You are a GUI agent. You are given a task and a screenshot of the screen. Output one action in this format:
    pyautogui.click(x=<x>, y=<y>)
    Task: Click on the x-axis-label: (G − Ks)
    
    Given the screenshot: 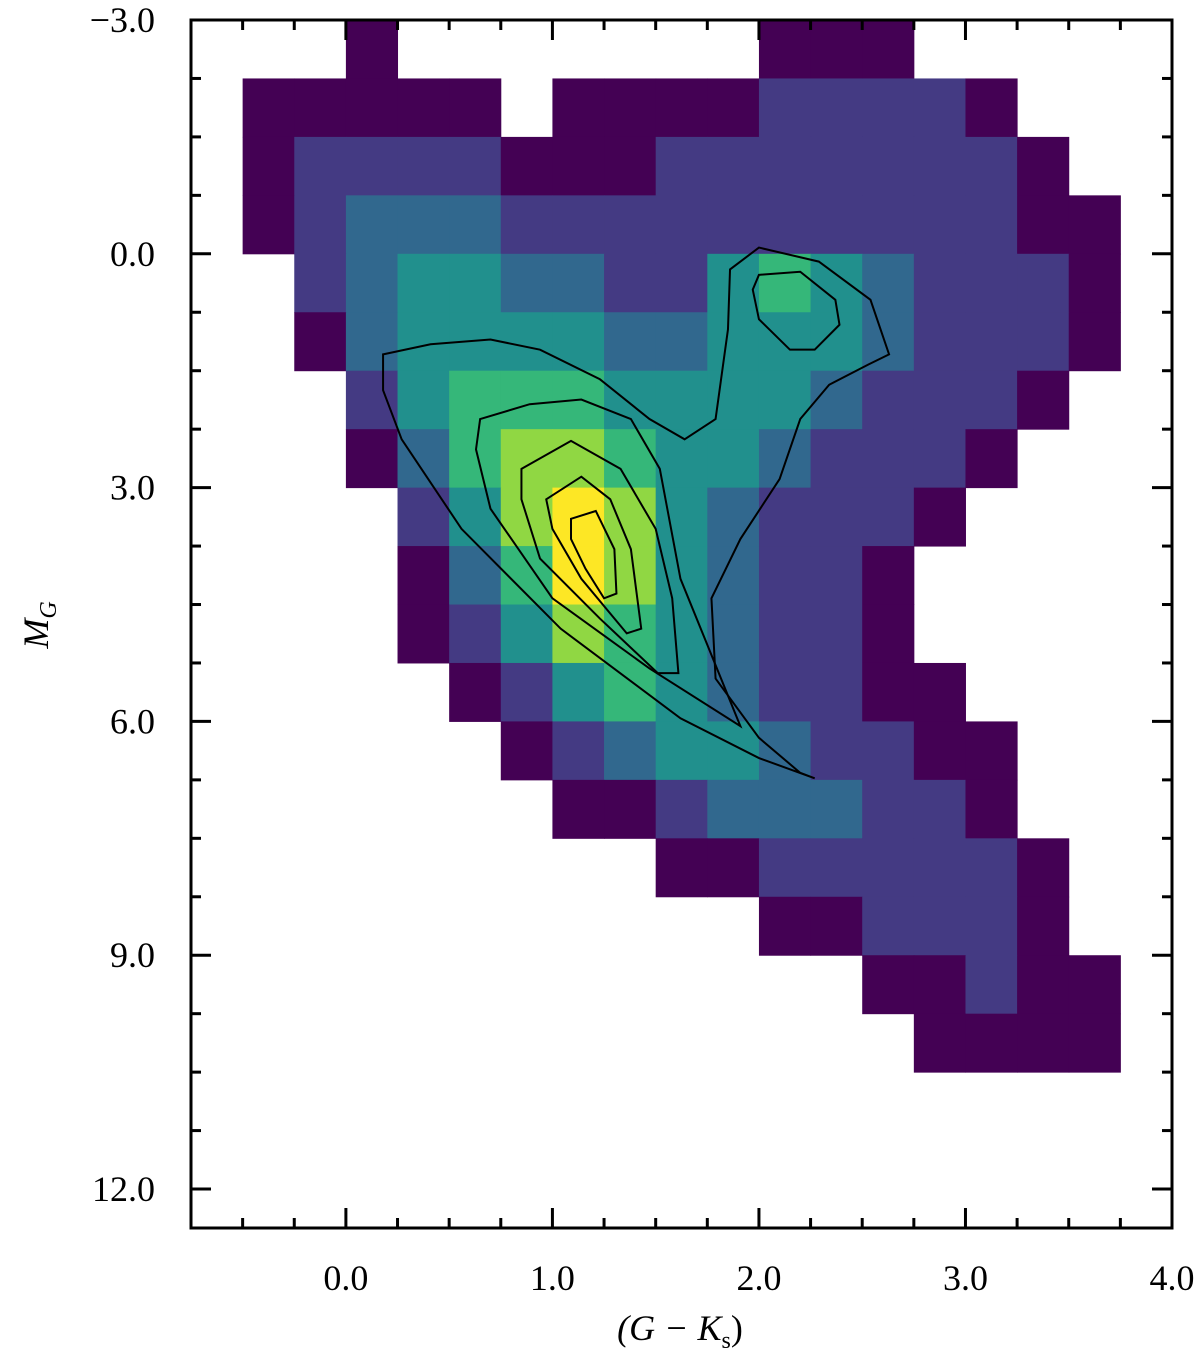 What is the action you would take?
    pyautogui.click(x=680, y=1329)
    